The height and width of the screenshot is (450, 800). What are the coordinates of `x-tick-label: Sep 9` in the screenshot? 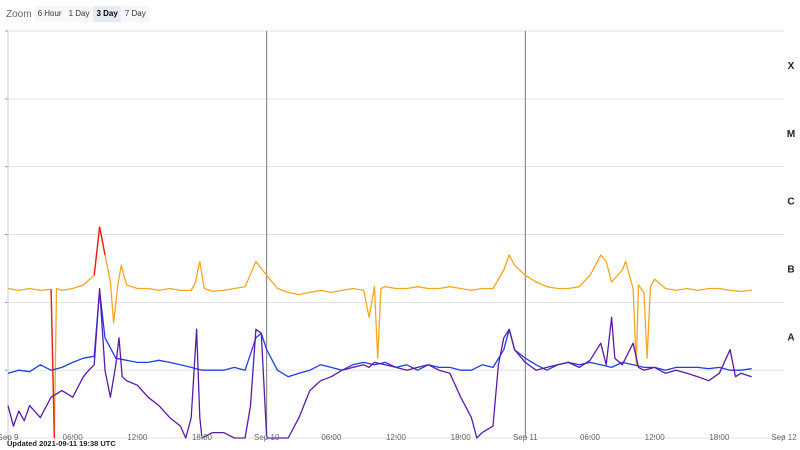 It's located at (9, 437).